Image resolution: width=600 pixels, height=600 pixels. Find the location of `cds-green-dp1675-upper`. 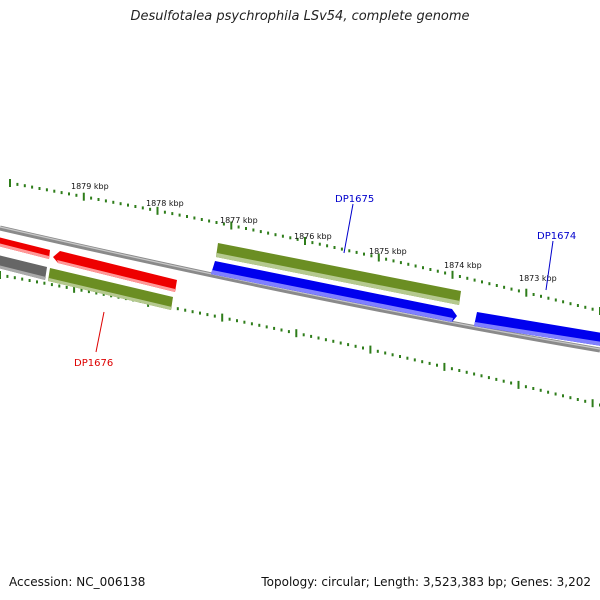

cds-green-dp1675-upper is located at coordinates (338, 274).